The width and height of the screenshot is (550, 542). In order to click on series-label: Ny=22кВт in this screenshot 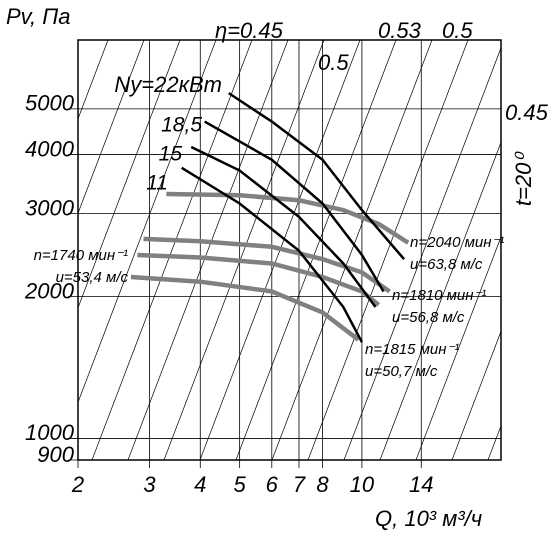, I will do `click(168, 84)`.